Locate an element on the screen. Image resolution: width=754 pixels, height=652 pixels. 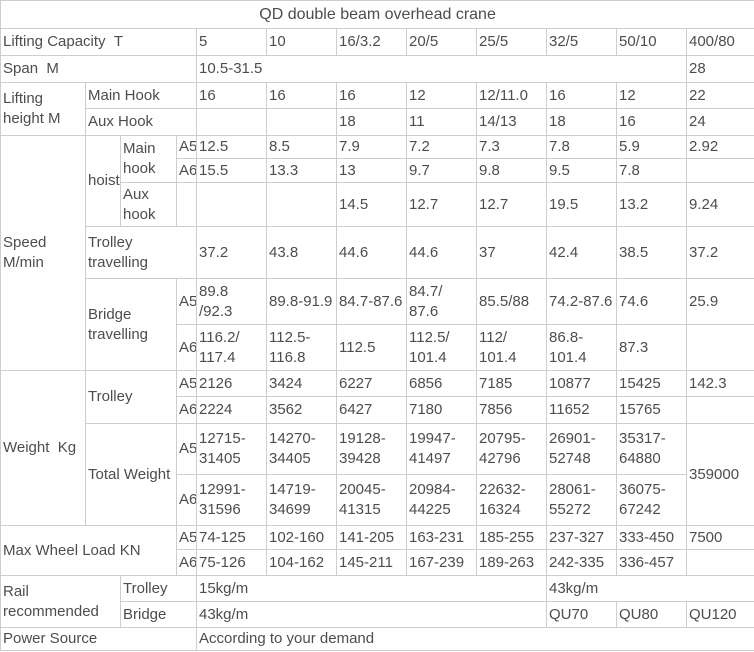
weight-label: Weight Kg is located at coordinates (43, 448).